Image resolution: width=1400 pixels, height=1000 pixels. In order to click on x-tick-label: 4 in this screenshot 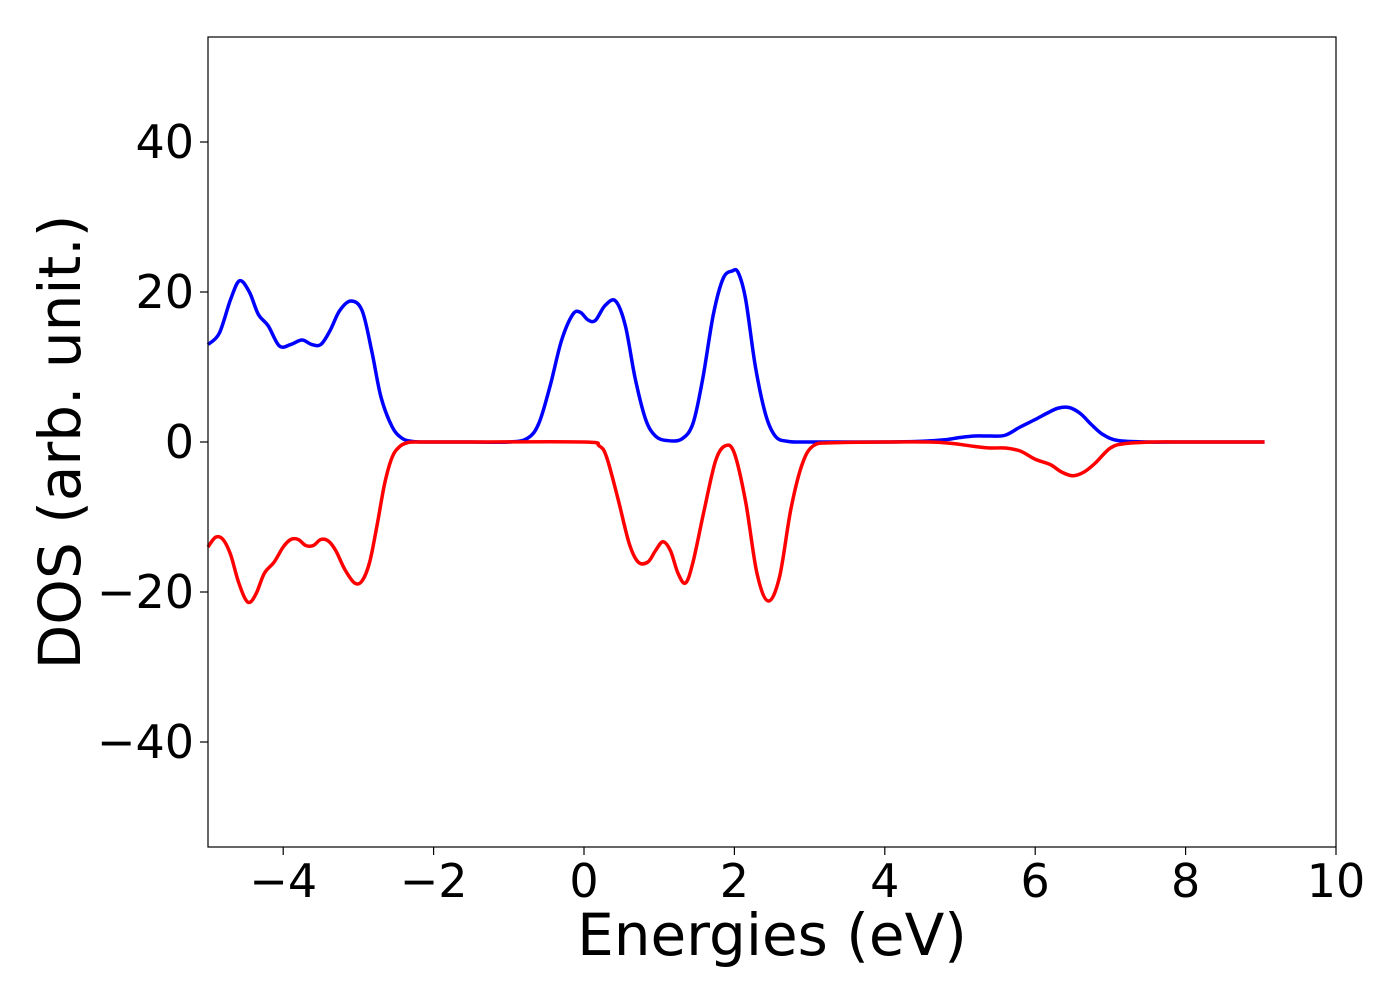, I will do `click(884, 881)`.